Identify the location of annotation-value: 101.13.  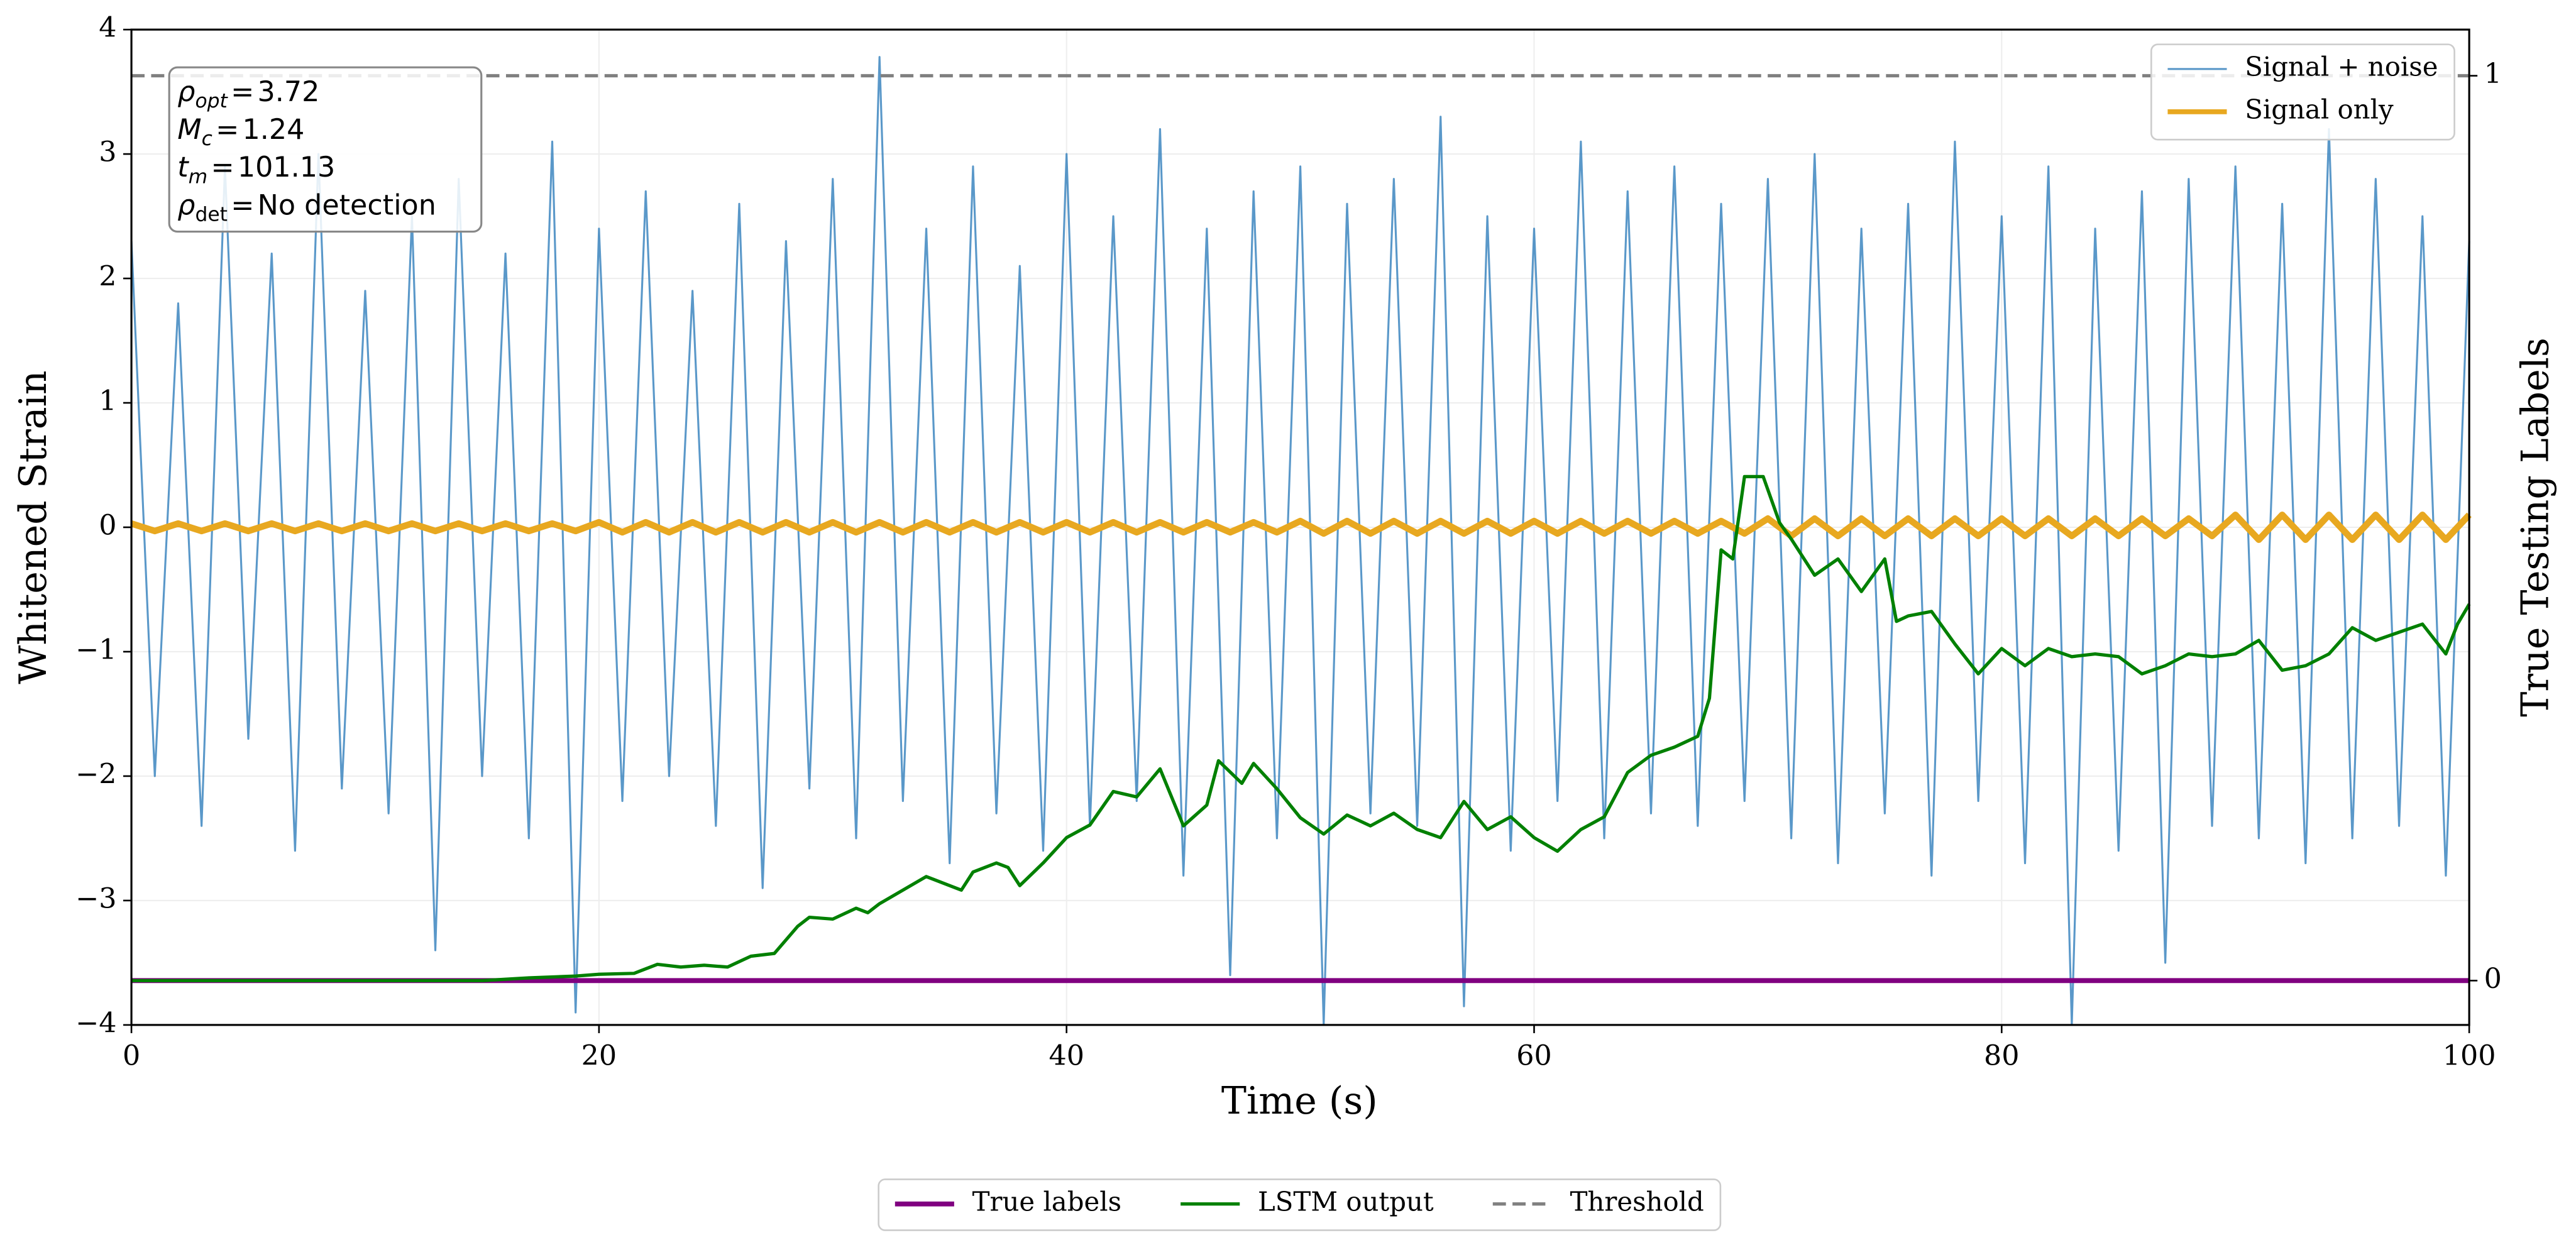
(286, 167).